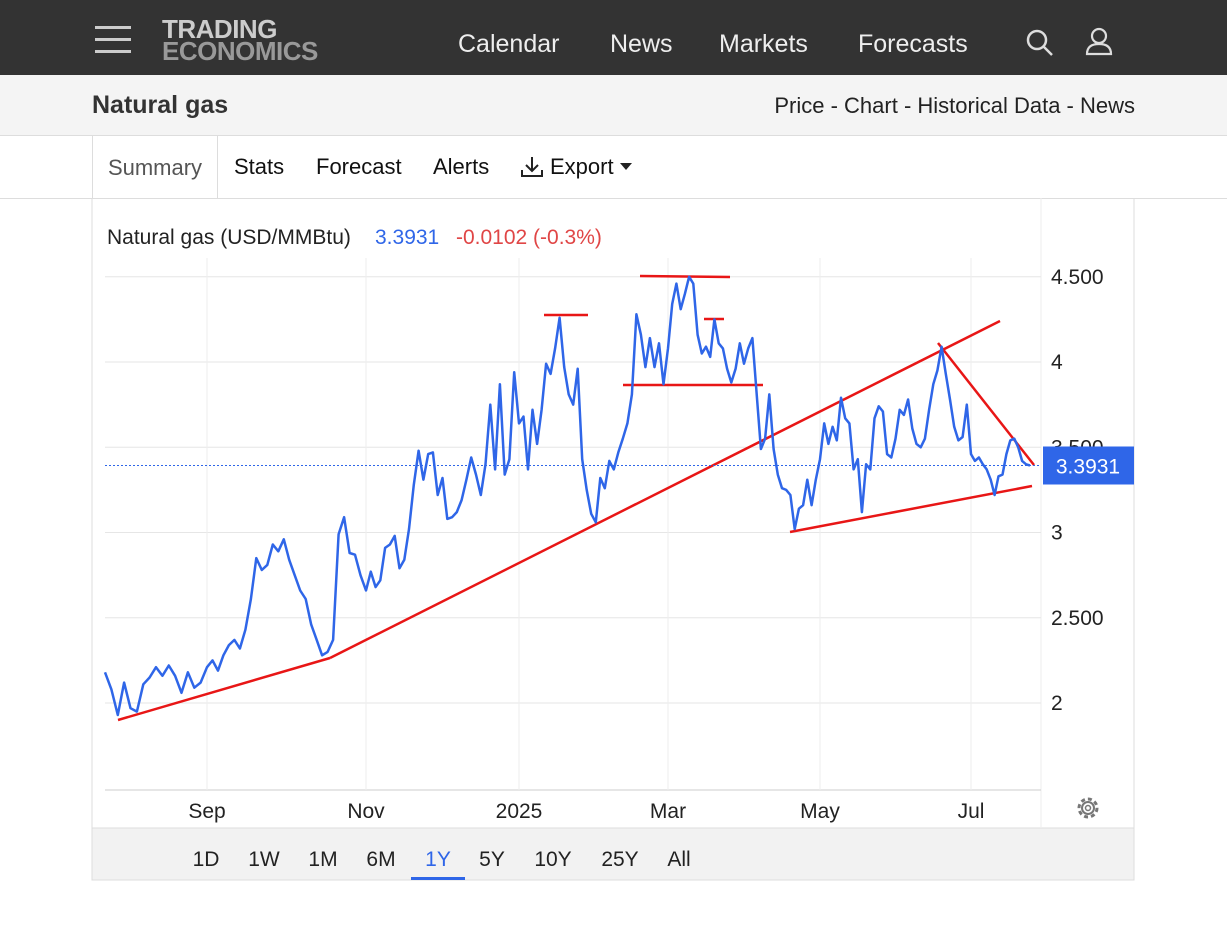  I want to click on nav-link: News, so click(641, 44).